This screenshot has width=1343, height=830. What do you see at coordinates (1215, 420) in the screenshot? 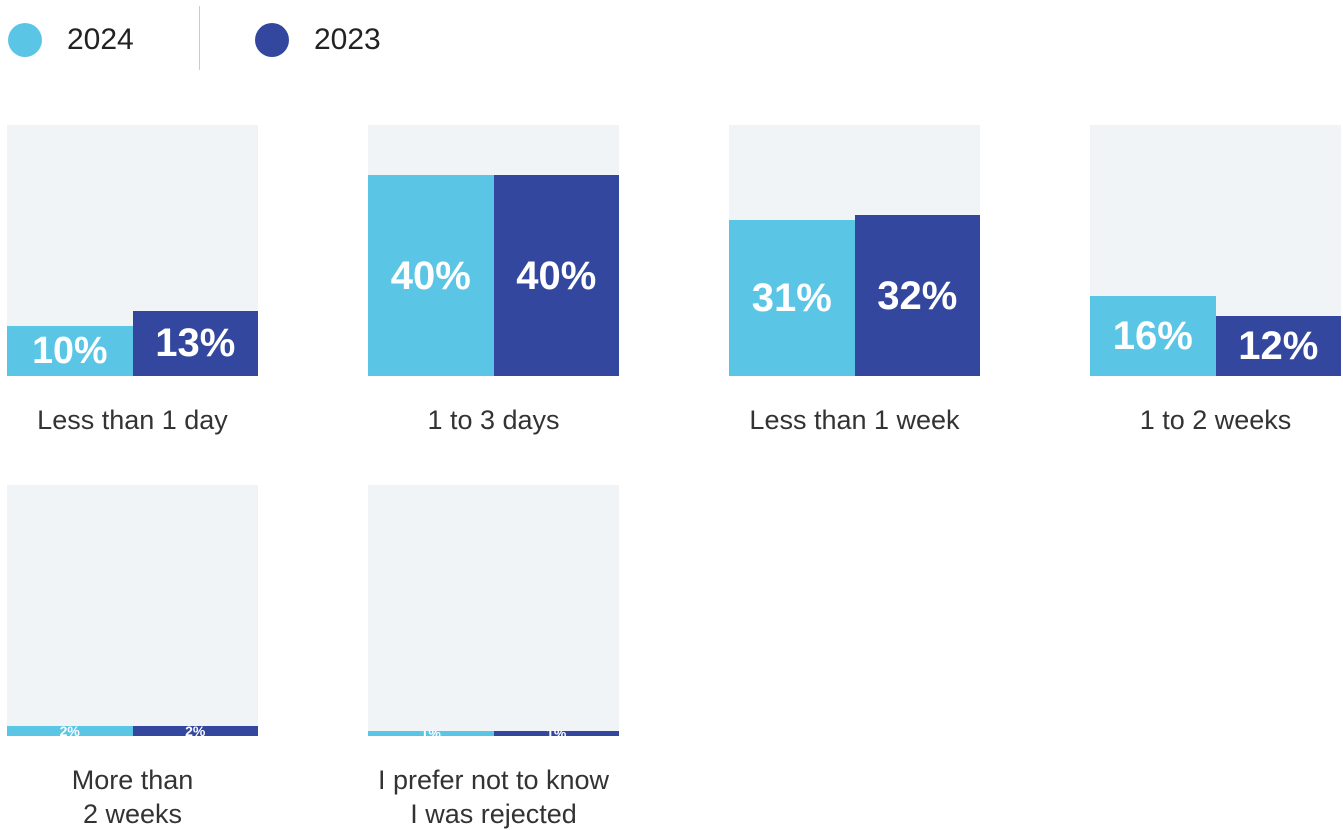
I see `category-label: 1 to 2 weeks` at bounding box center [1215, 420].